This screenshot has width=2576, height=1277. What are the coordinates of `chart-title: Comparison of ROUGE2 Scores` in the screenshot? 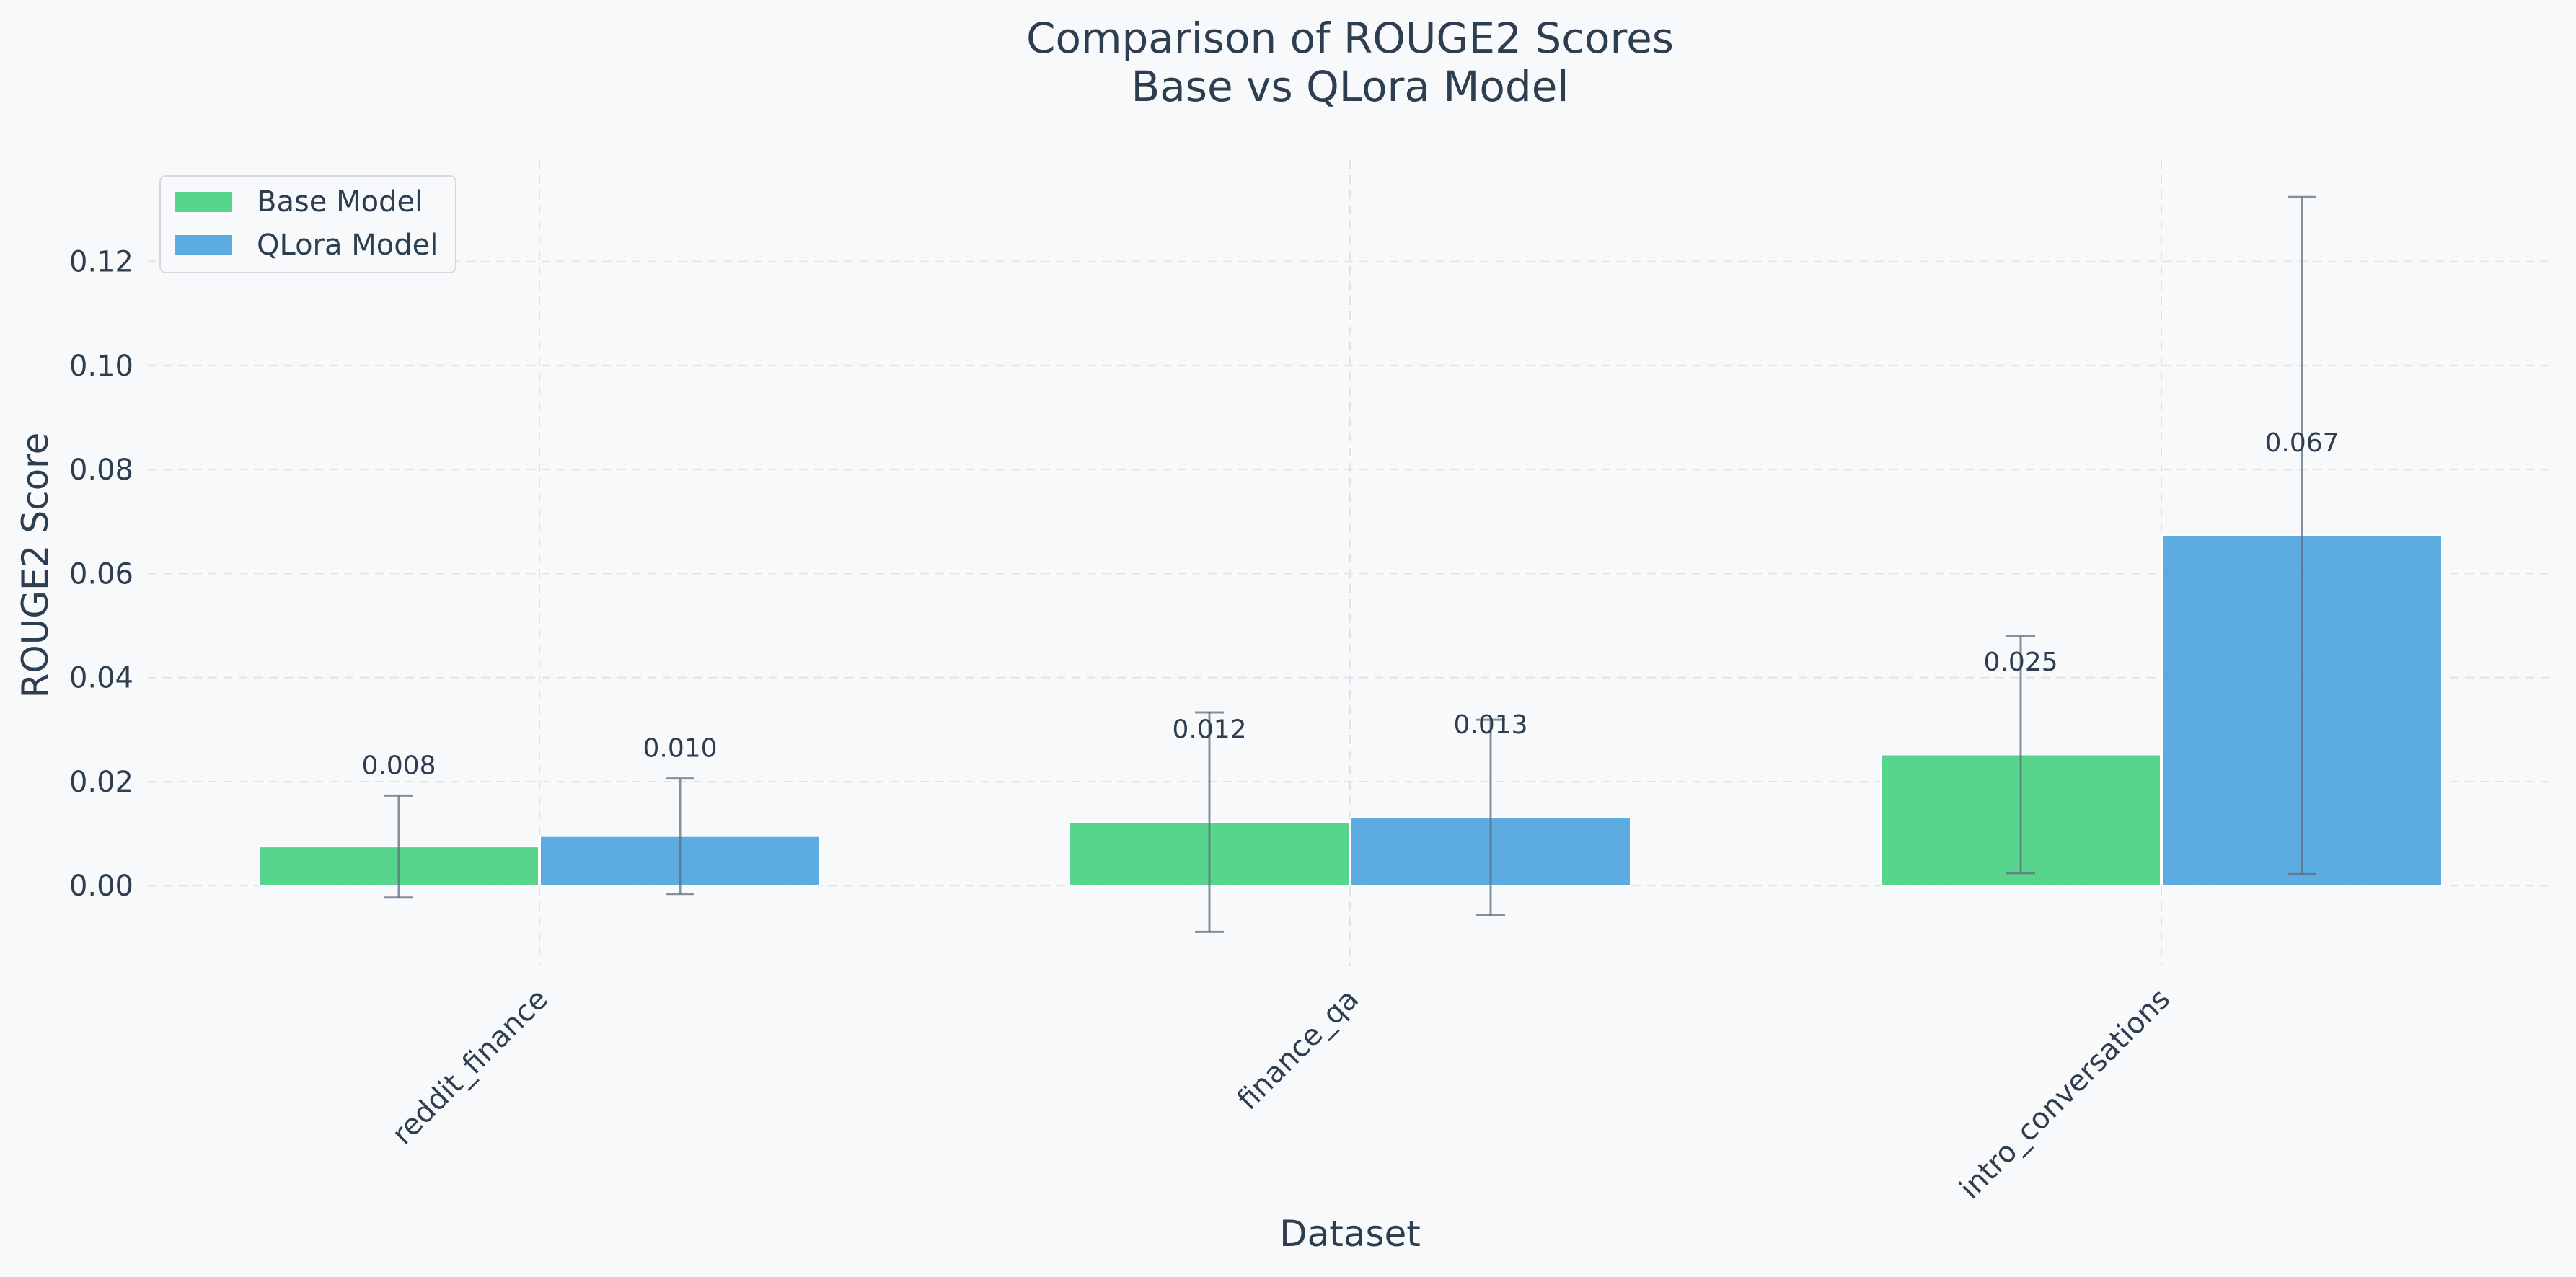 It's located at (1350, 38).